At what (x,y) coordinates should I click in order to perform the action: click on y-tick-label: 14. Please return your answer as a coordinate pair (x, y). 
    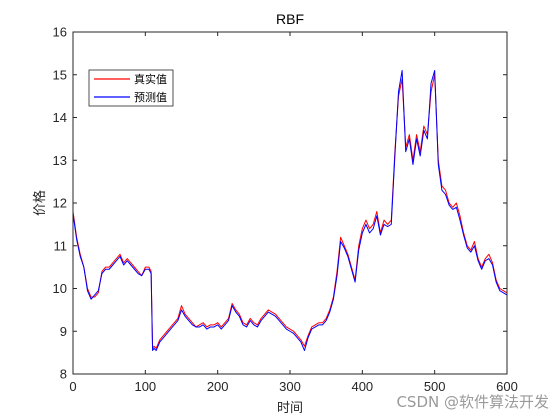
    Looking at the image, I should click on (60, 117).